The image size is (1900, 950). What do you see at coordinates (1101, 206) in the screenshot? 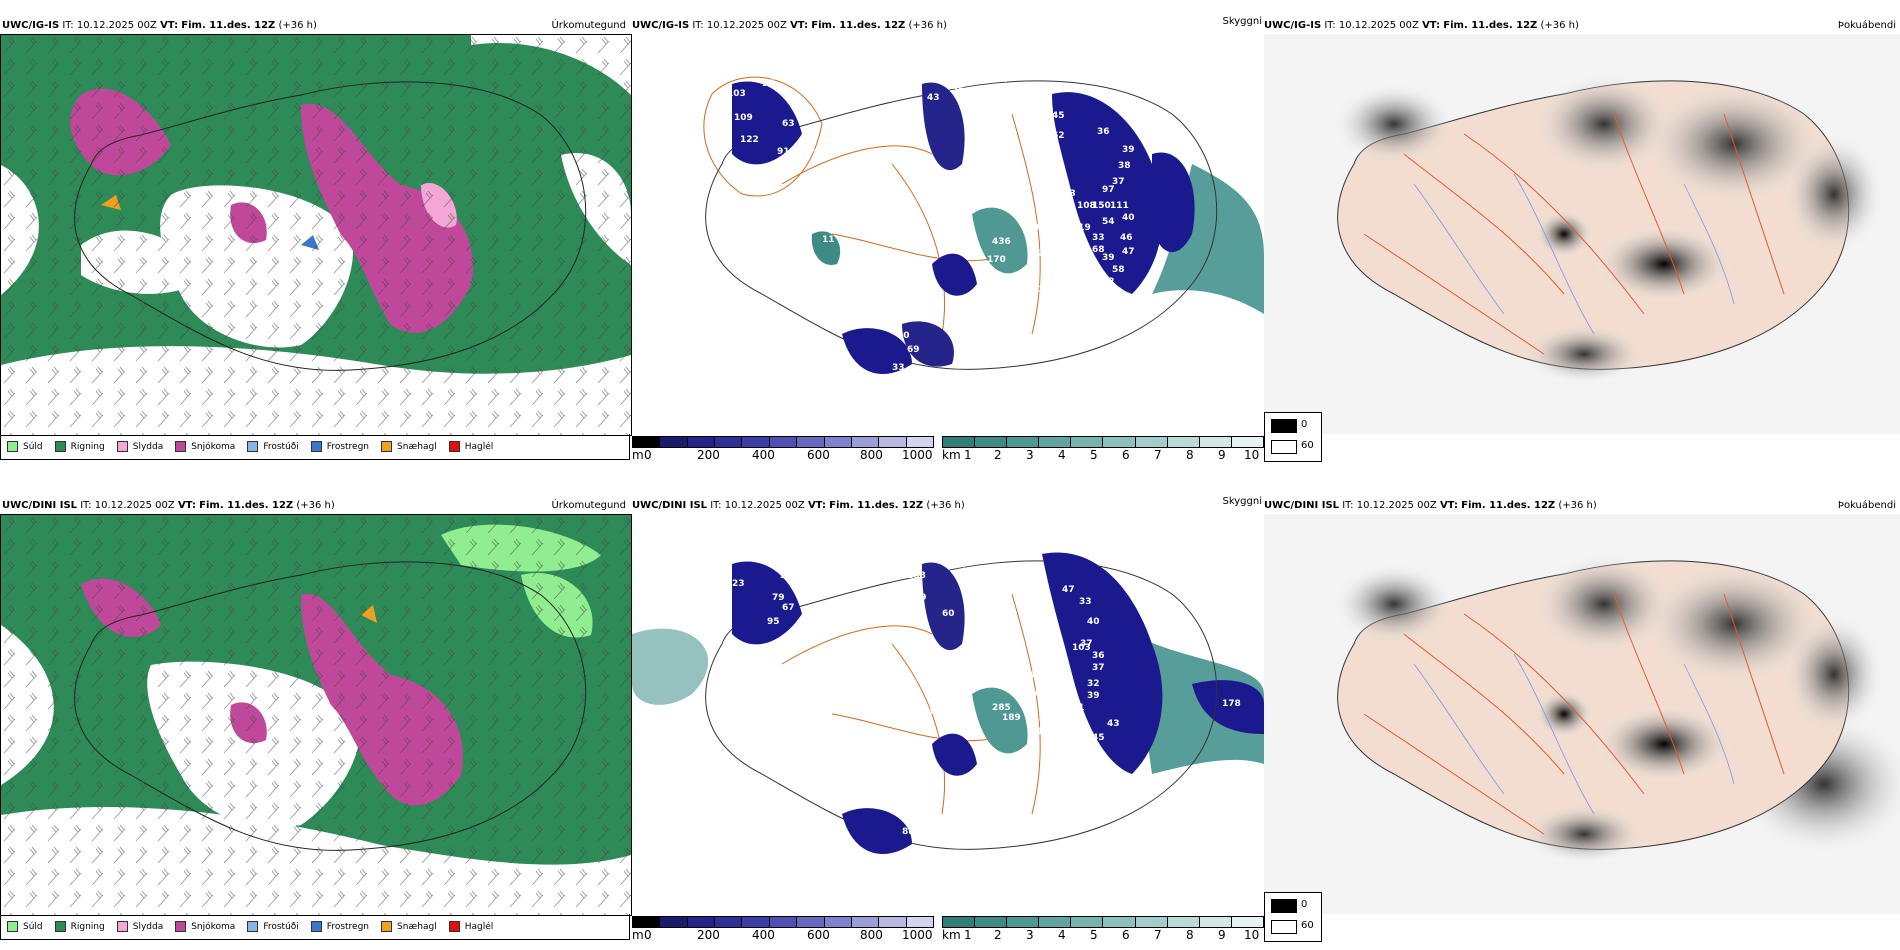
I see `cloud-base-label: 150` at bounding box center [1101, 206].